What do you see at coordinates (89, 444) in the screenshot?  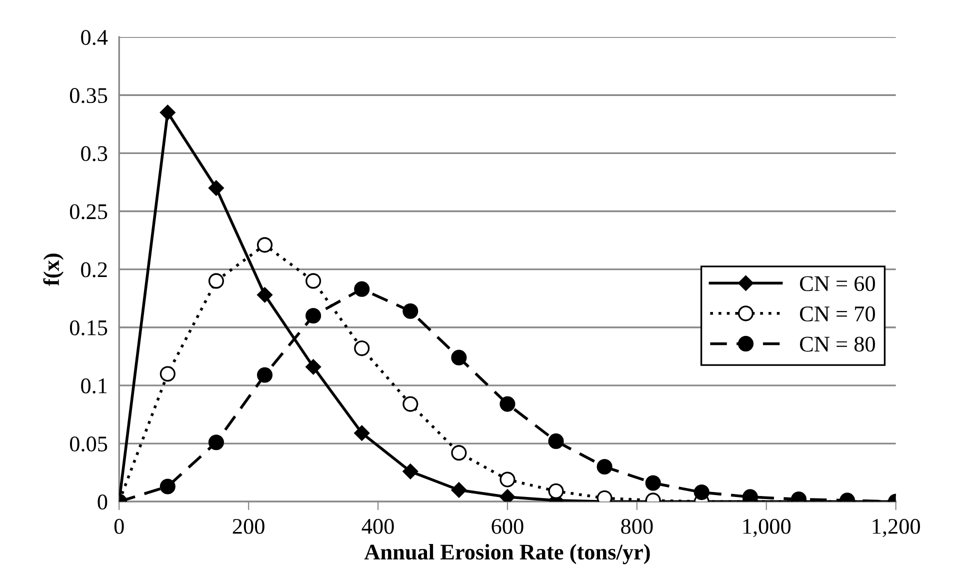 I see `y-tick-label: 0.05` at bounding box center [89, 444].